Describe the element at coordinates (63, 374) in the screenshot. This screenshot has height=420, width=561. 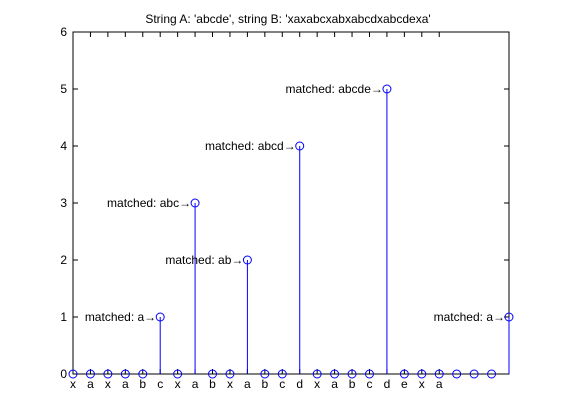
I see `y-tick-label: 0` at that location.